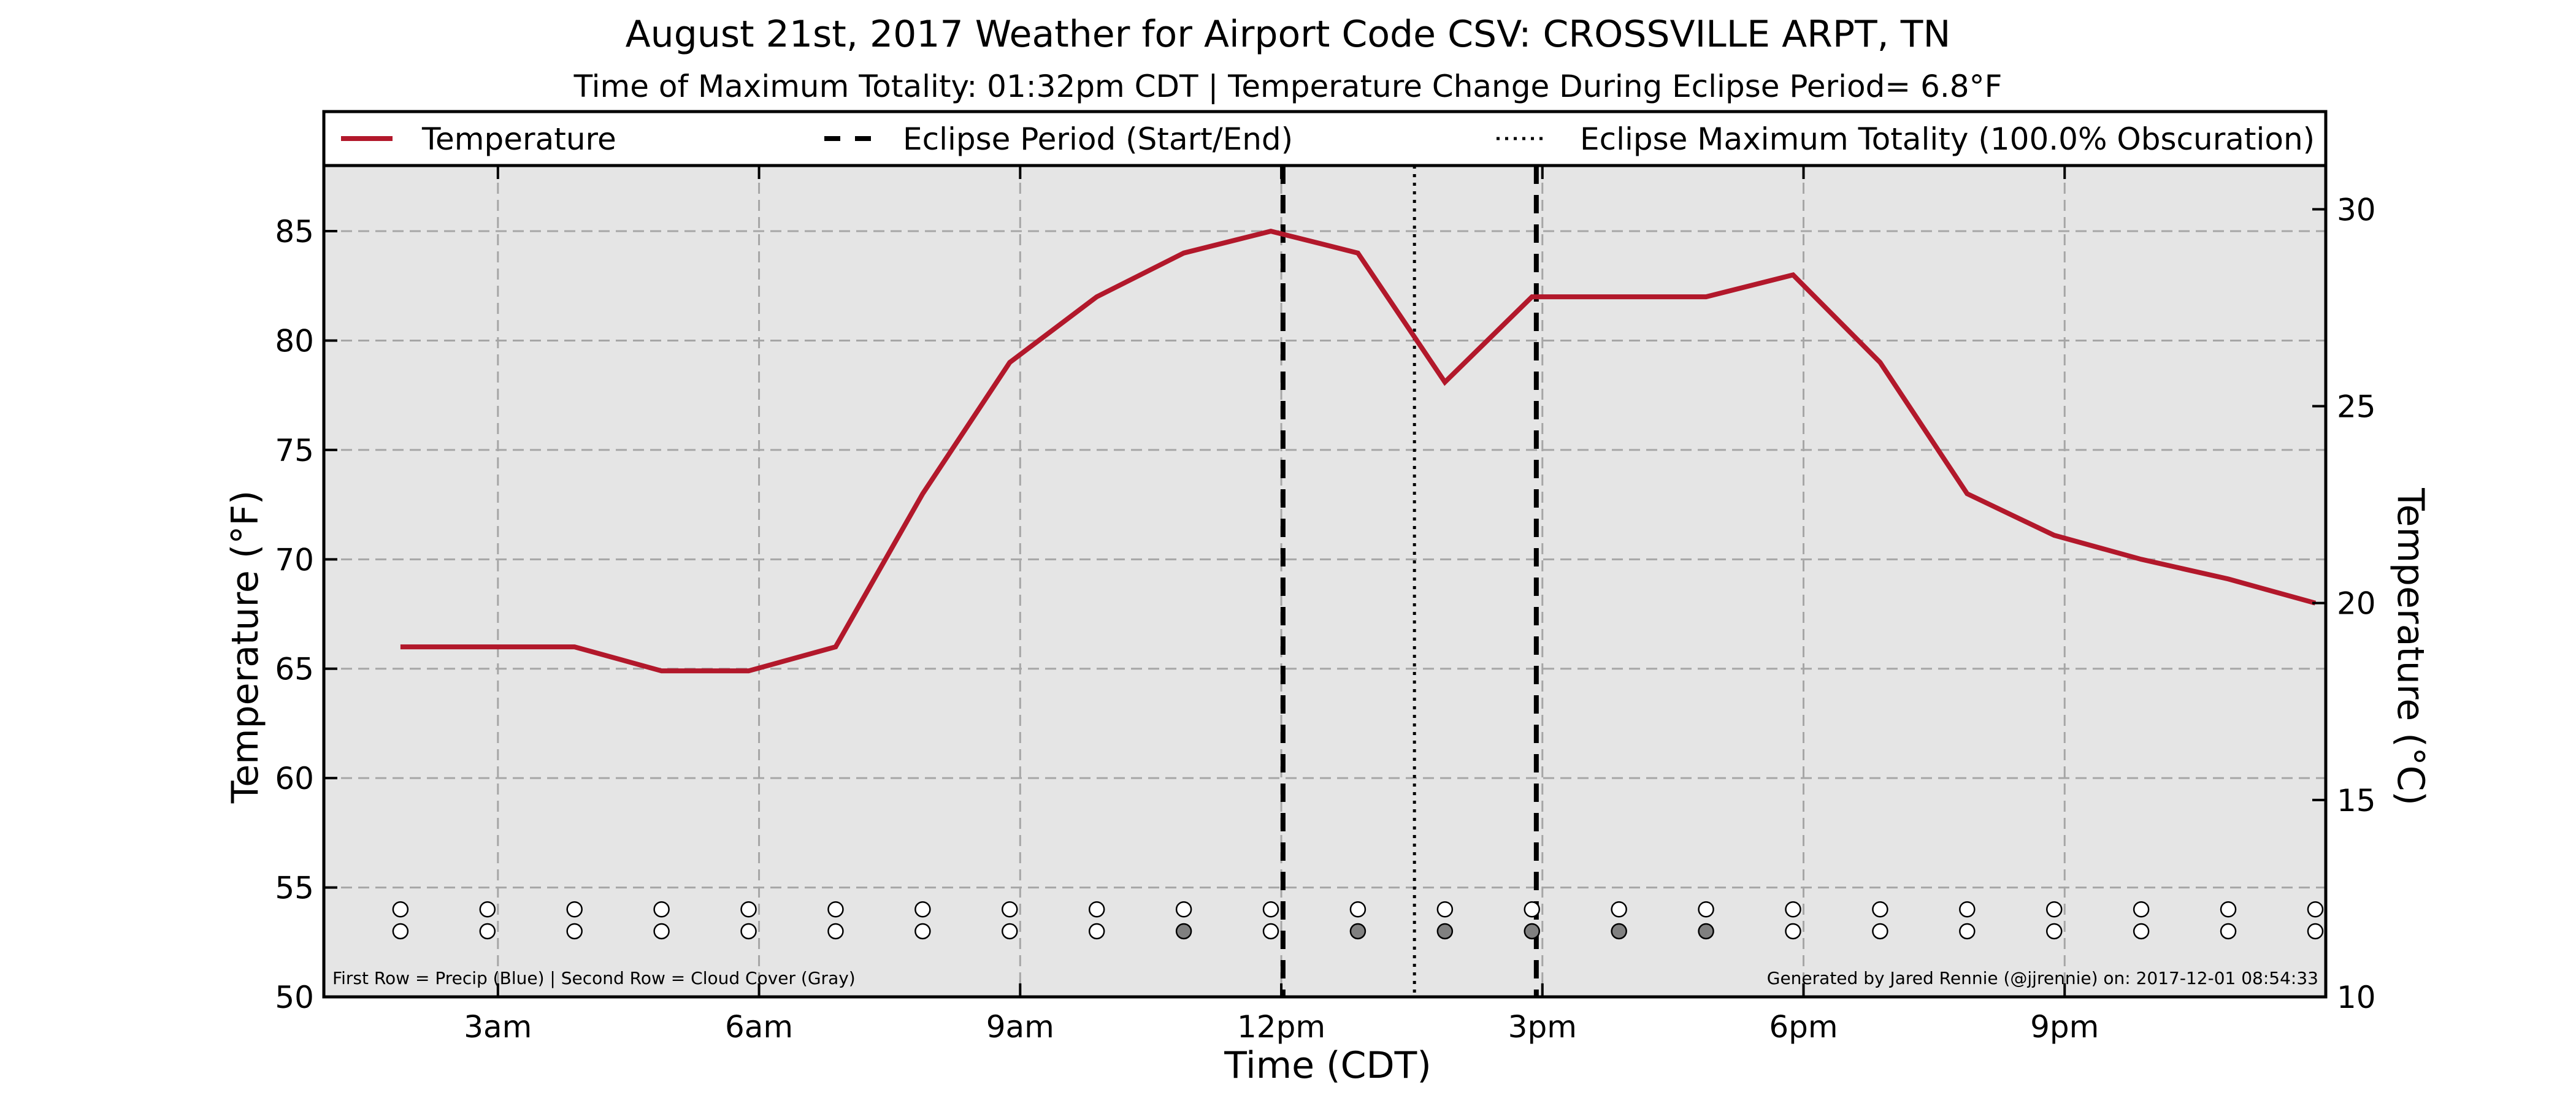  I want to click on y-tick-label: 65, so click(294, 669).